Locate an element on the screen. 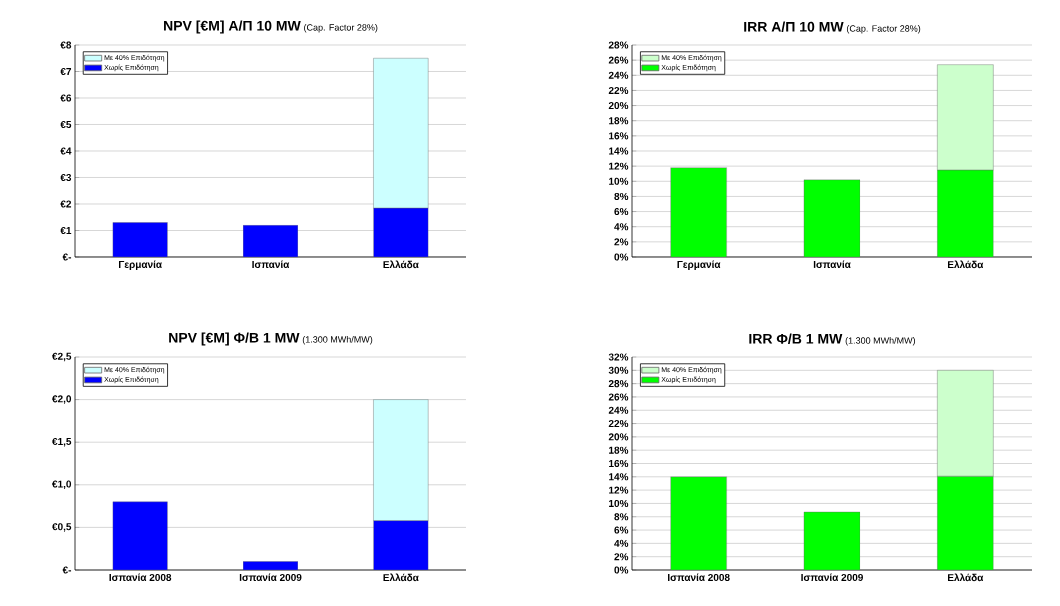 The image size is (1060, 606). y-tick-label: €8 is located at coordinates (66, 45).